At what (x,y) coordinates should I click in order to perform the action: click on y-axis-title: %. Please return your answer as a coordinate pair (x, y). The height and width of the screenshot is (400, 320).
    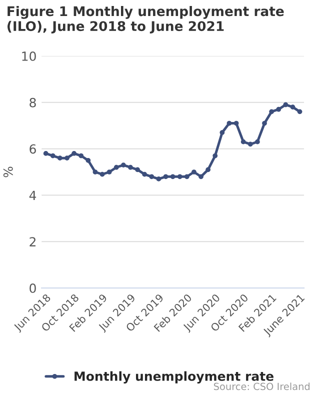
    Looking at the image, I should click on (8, 172).